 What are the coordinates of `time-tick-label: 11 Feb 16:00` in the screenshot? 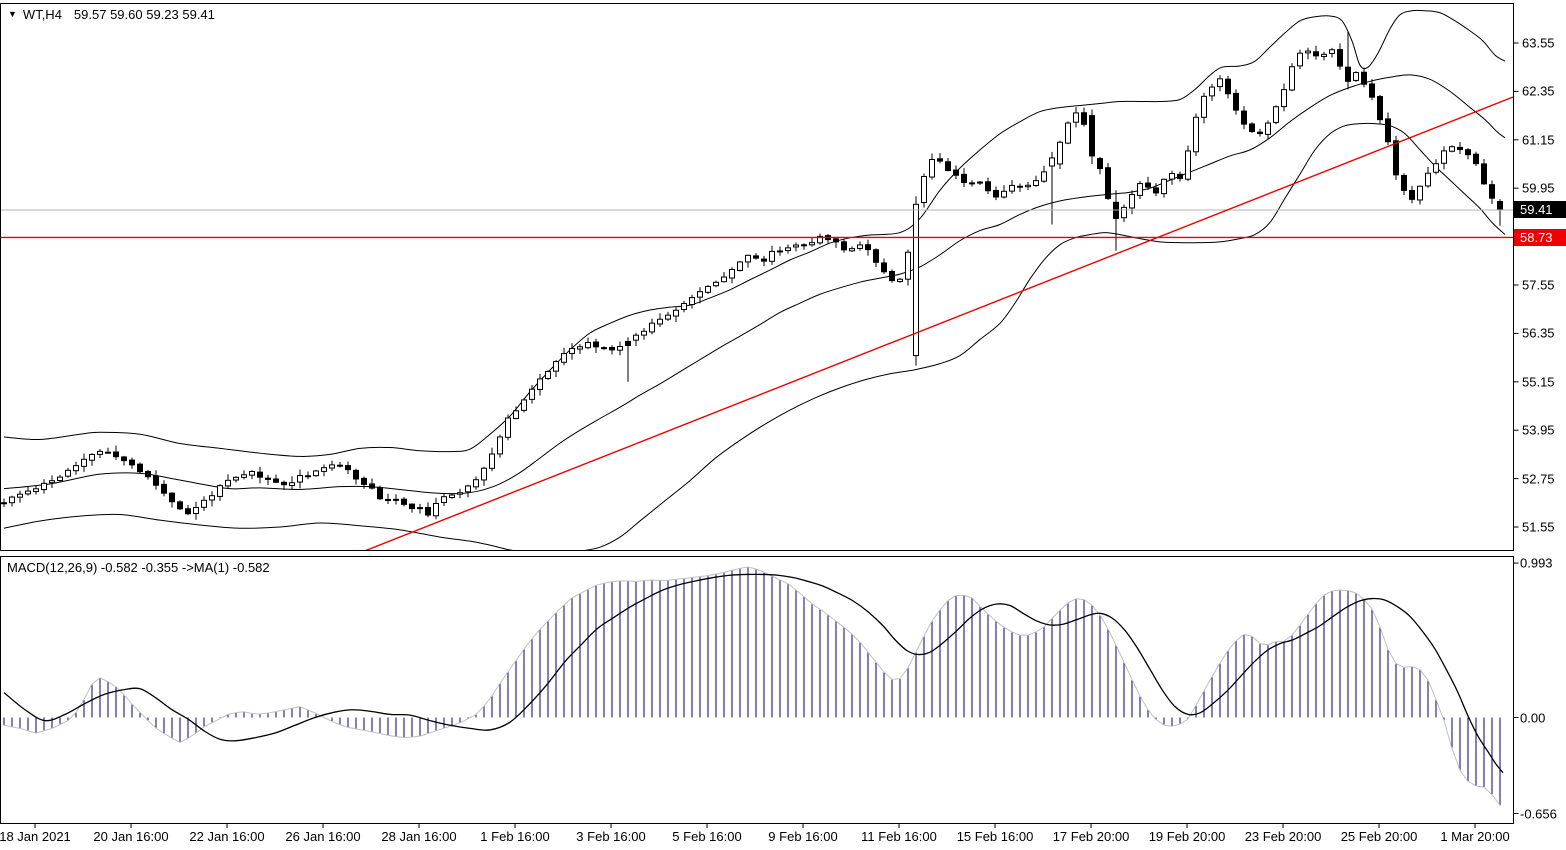 It's located at (899, 836).